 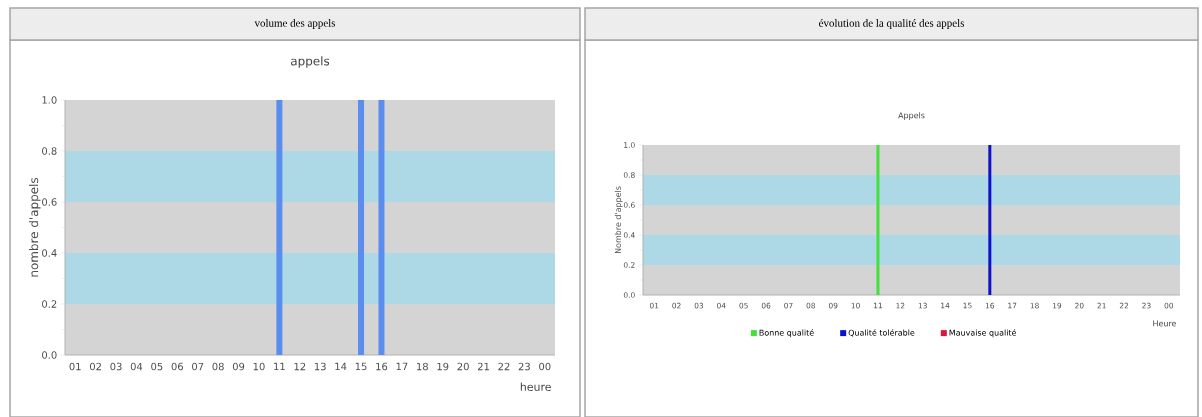 What do you see at coordinates (504, 366) in the screenshot?
I see `x-tick-label: 22` at bounding box center [504, 366].